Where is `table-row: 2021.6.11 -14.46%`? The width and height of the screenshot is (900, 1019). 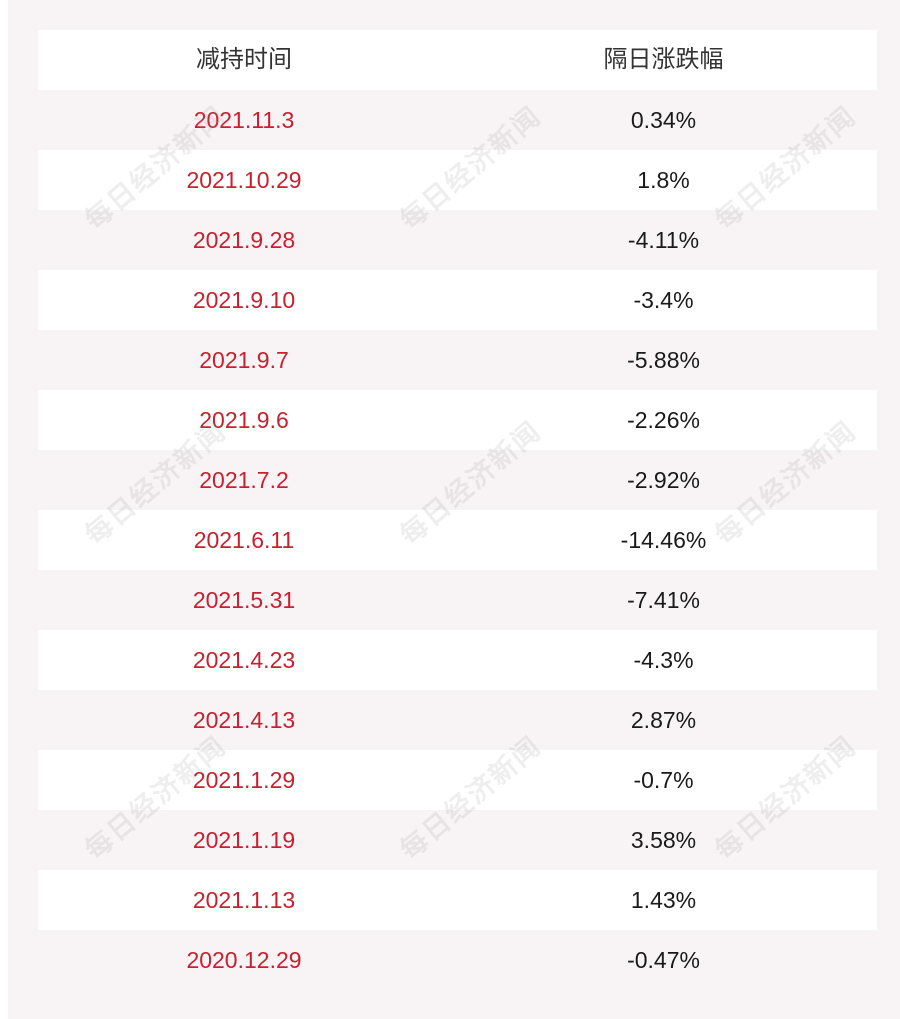 table-row: 2021.6.11 -14.46% is located at coordinates (457, 540).